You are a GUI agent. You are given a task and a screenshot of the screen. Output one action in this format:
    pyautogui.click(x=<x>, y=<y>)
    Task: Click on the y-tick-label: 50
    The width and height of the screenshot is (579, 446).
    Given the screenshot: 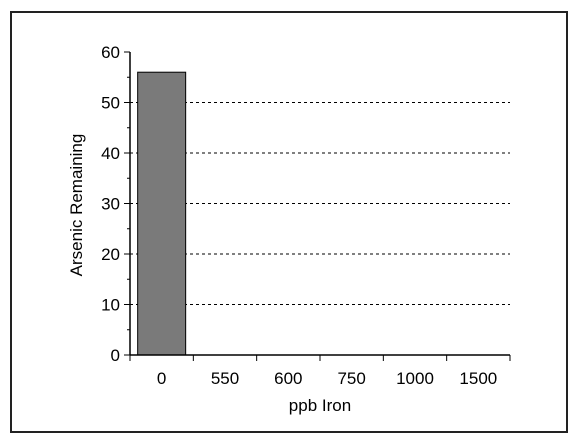 What is the action you would take?
    pyautogui.click(x=110, y=103)
    